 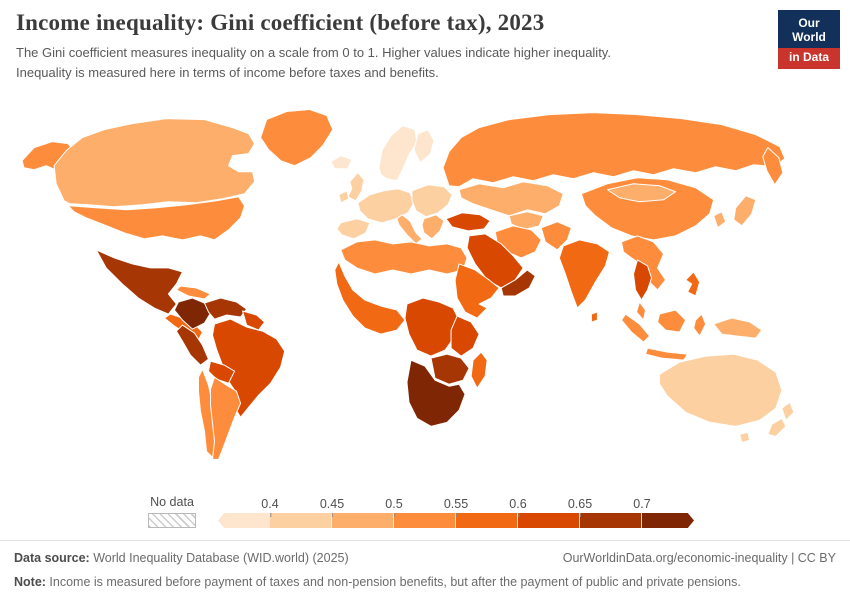 I want to click on note-label: Note:, so click(x=30, y=581).